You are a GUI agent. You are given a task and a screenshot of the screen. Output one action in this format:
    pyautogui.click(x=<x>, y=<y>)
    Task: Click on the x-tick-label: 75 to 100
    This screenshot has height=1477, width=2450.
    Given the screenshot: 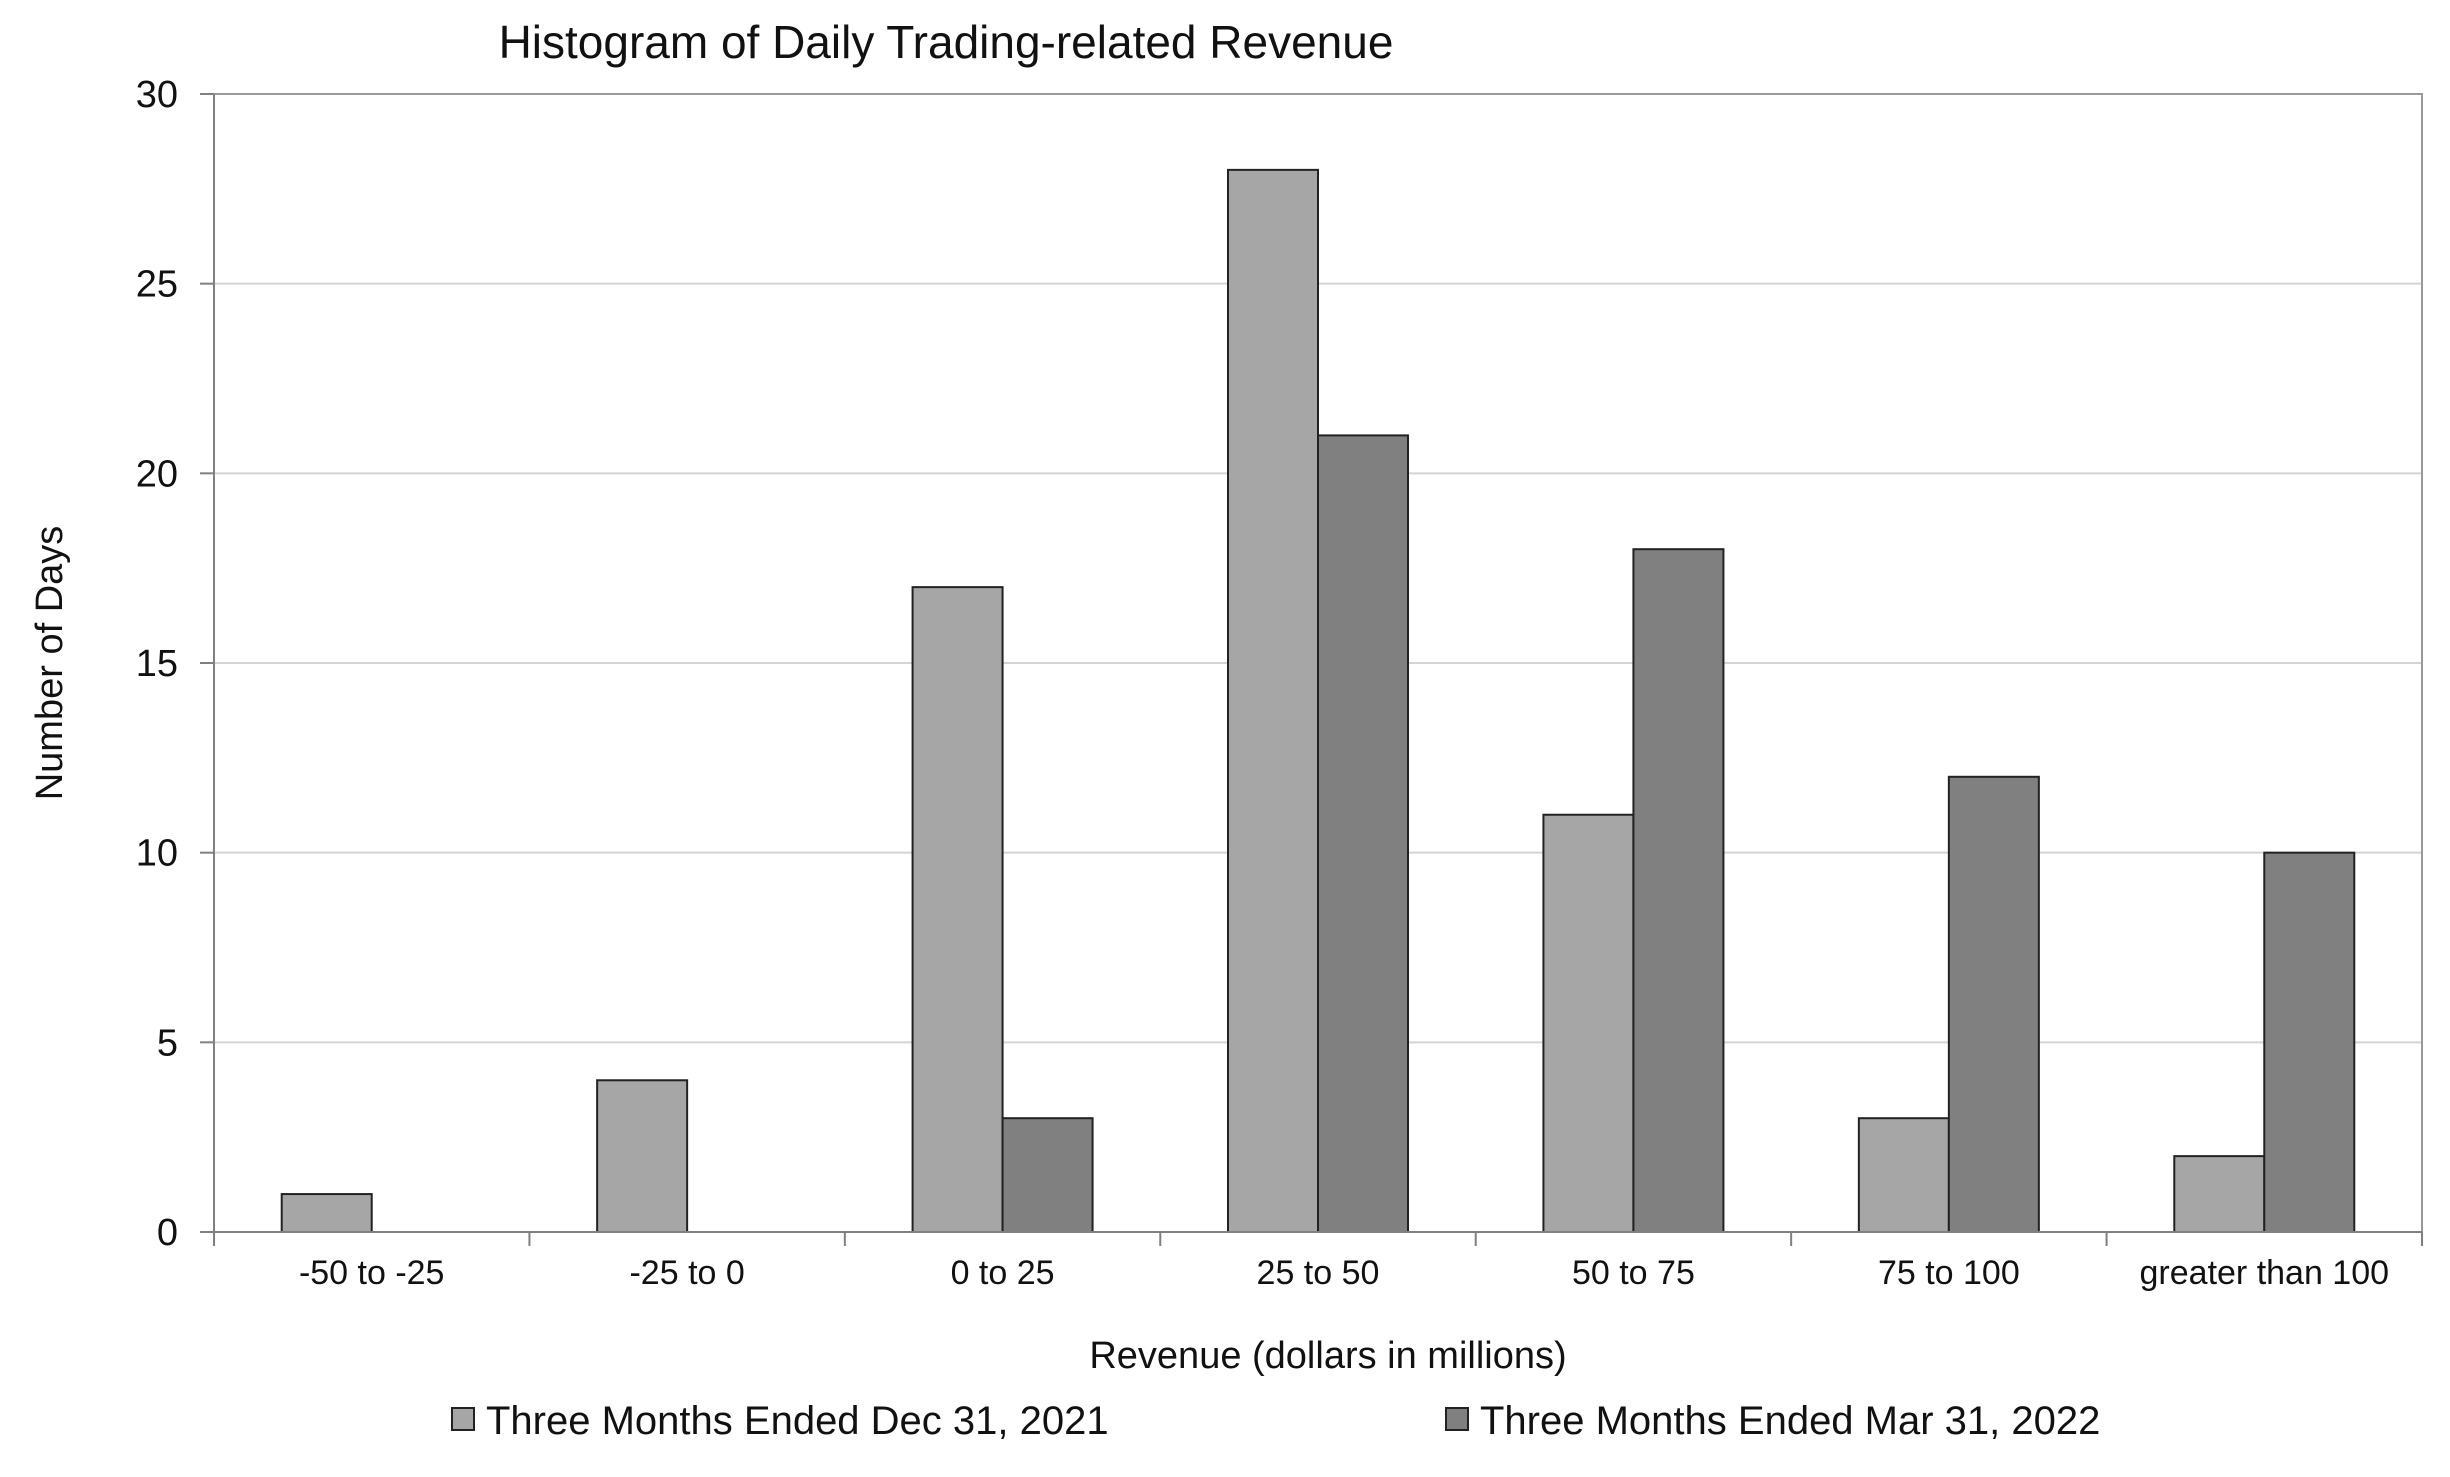 What is the action you would take?
    pyautogui.click(x=1949, y=1273)
    